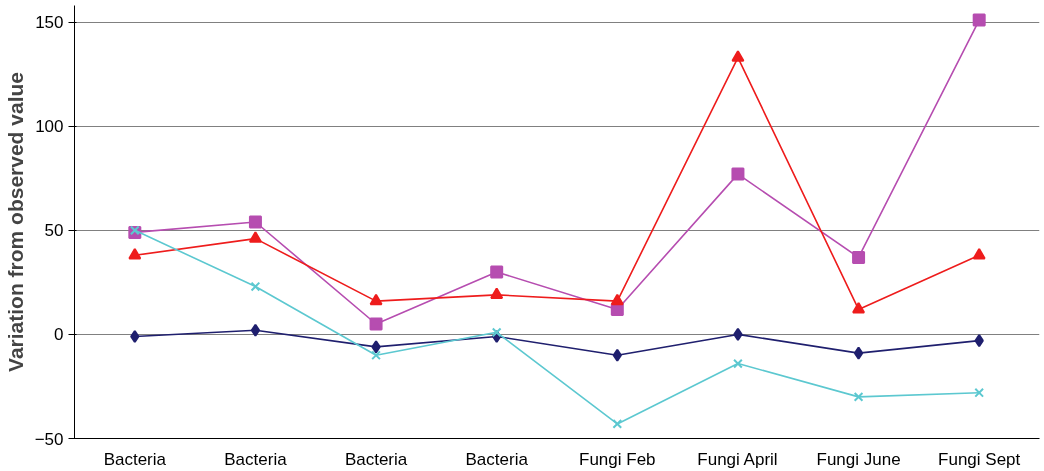  Describe the element at coordinates (858, 459) in the screenshot. I see `x-tick-label: Fungi June` at that location.